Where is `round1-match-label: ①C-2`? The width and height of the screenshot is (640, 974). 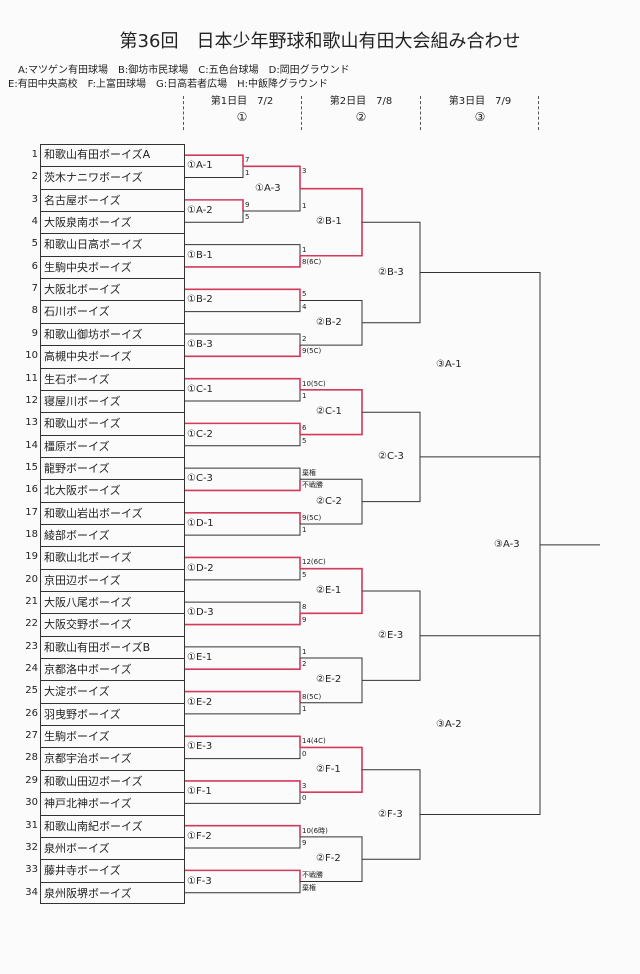
round1-match-label: ①C-2 is located at coordinates (200, 434).